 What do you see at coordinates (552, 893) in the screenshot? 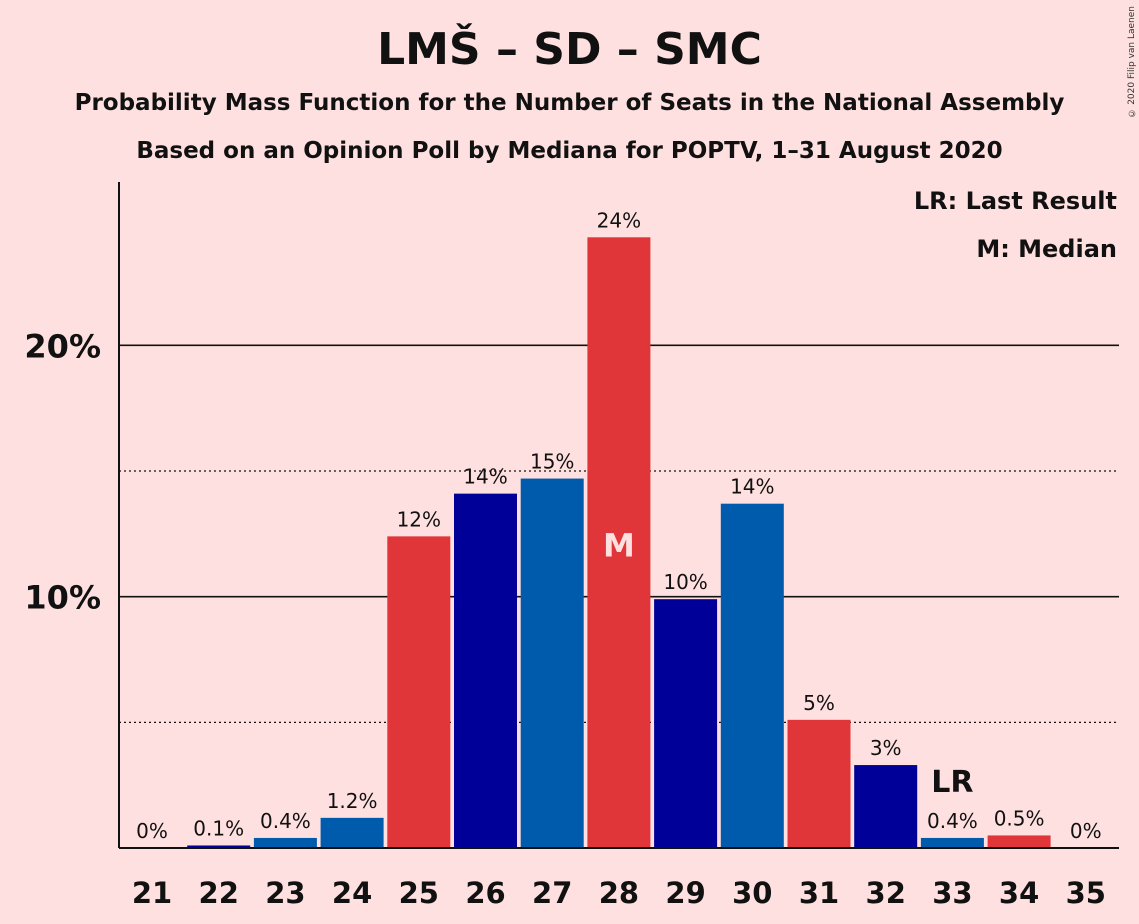
I see `x-tick-label: 27` at bounding box center [552, 893].